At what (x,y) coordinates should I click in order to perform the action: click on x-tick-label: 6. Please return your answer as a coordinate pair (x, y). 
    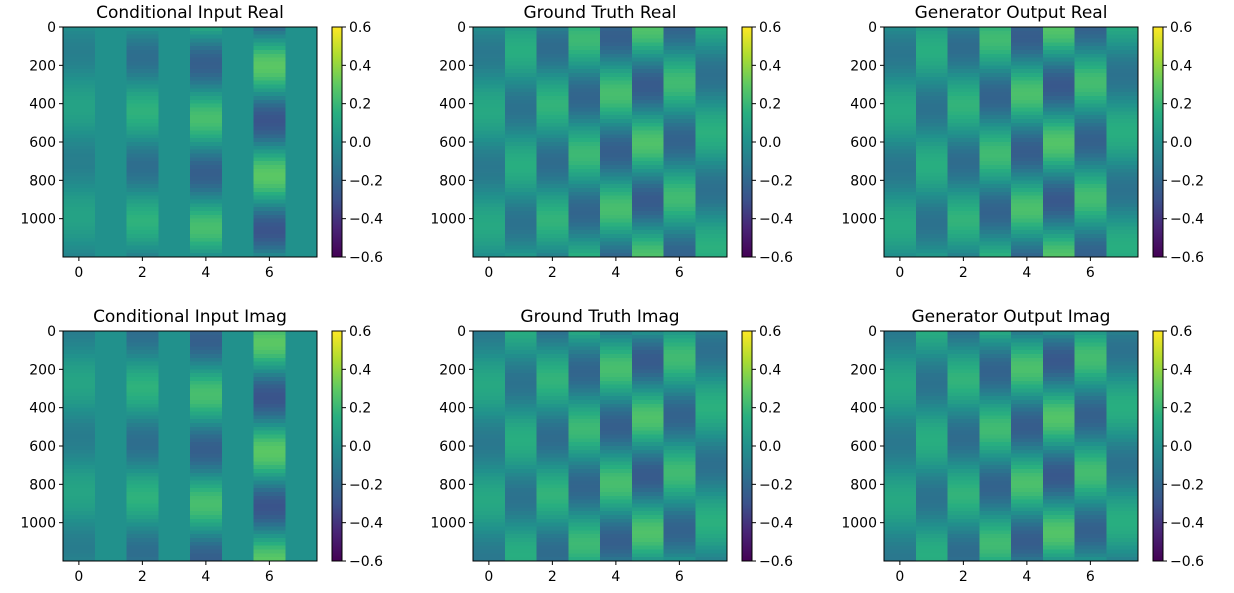
    Looking at the image, I should click on (269, 577).